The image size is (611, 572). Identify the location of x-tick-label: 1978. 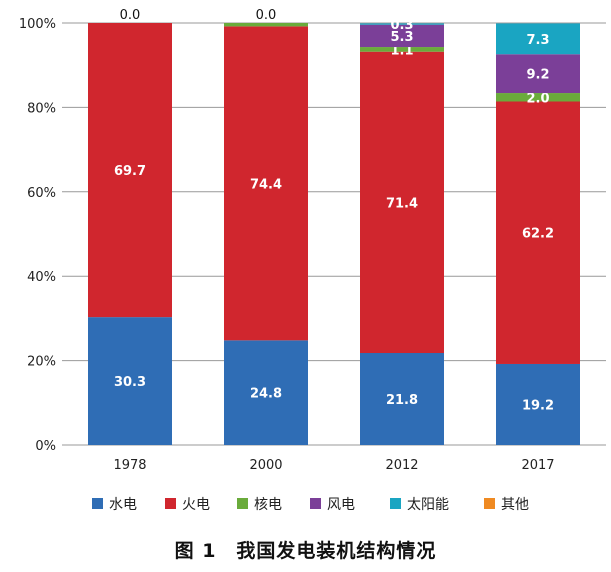
(129, 465).